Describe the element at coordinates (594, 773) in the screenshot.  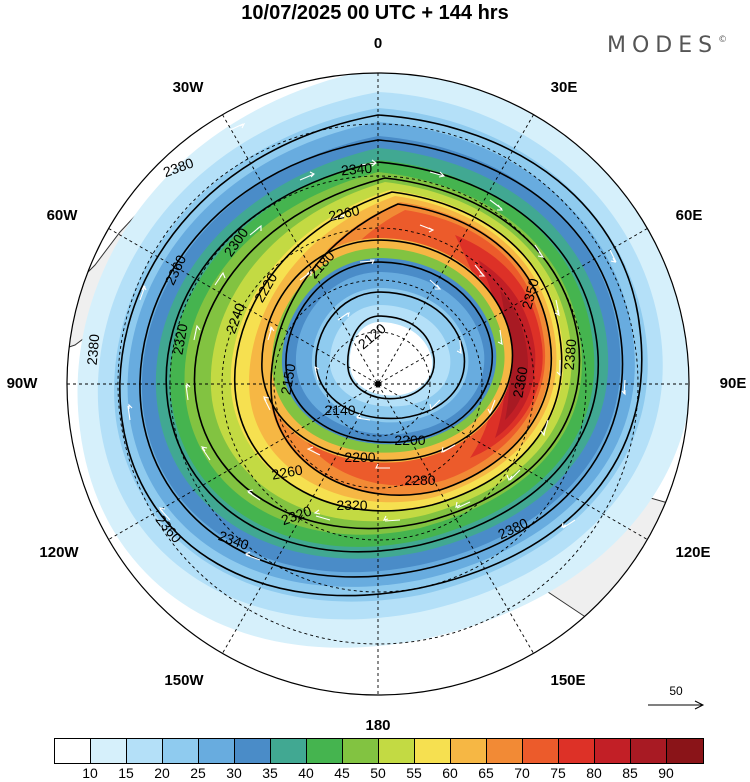
I see `colorbar-tick-label: 80` at that location.